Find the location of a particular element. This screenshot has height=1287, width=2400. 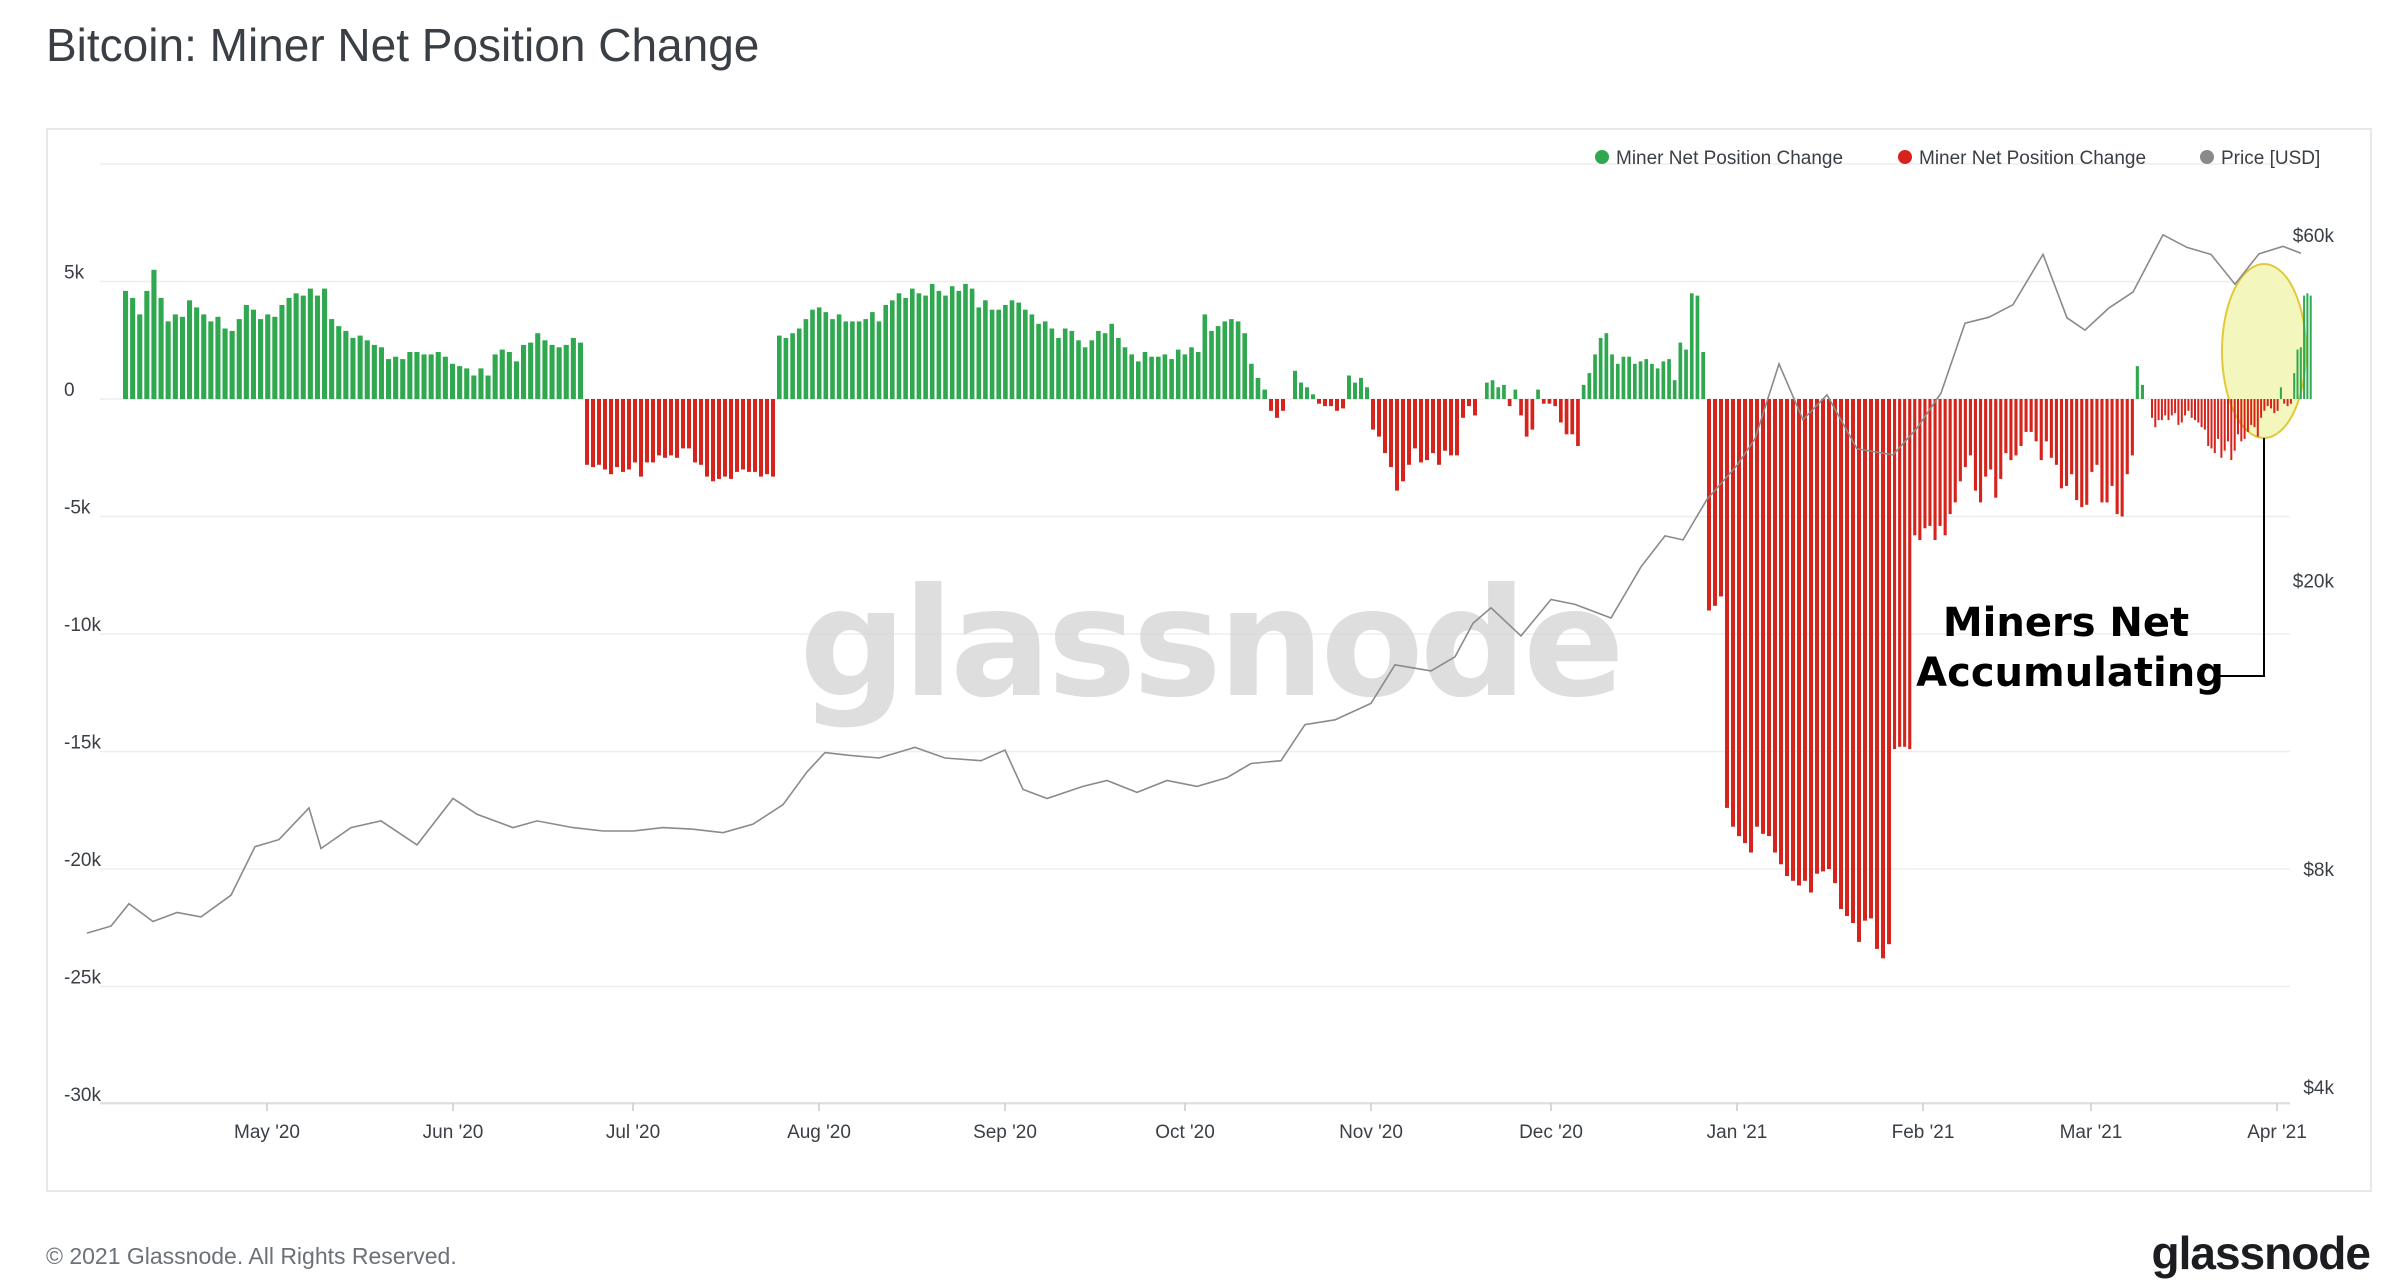

x-tick-label: Sep '20 is located at coordinates (1005, 1132).